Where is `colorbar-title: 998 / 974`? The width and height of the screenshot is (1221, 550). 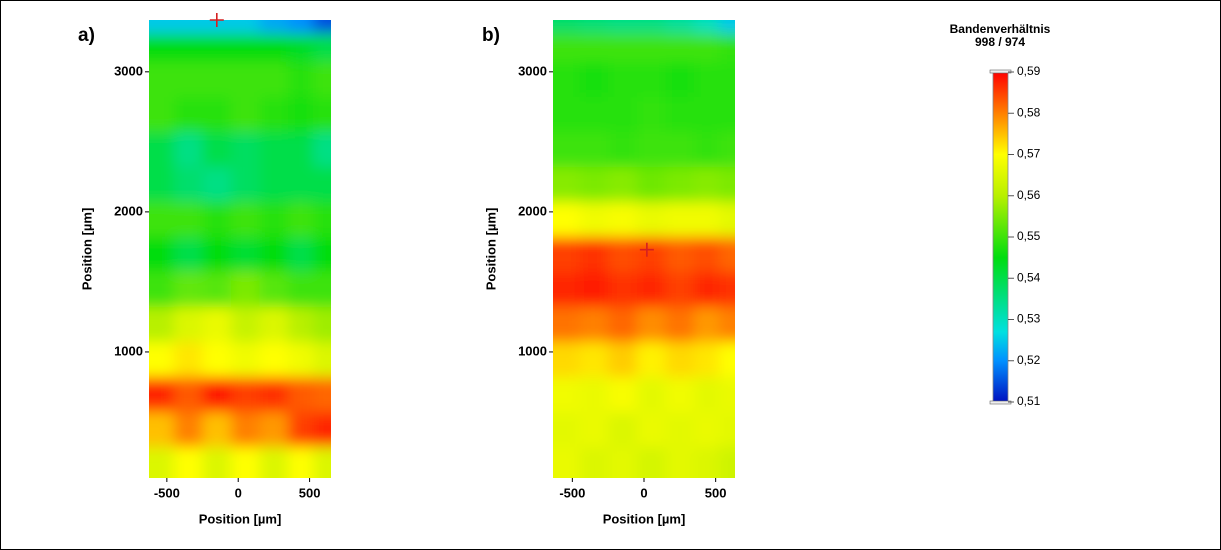 colorbar-title: 998 / 974 is located at coordinates (1000, 42).